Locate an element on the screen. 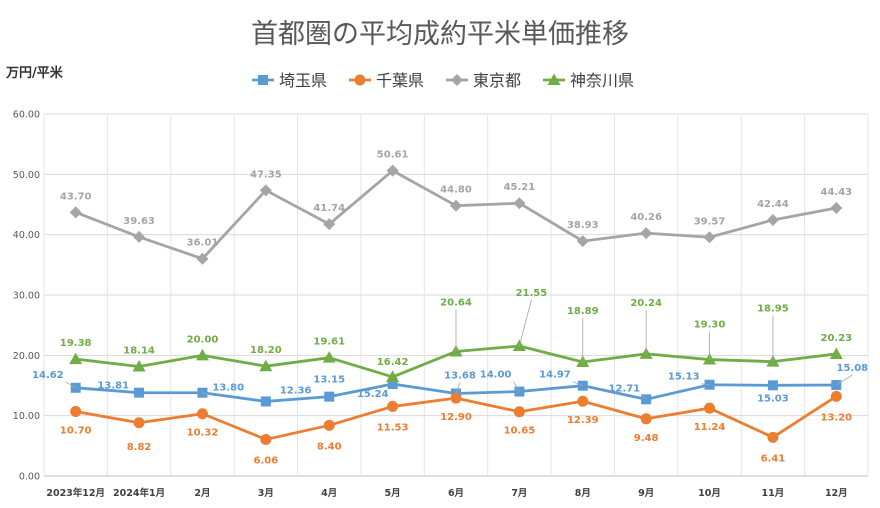 Image resolution: width=880 pixels, height=508 pixels. data-label: 20.23 is located at coordinates (836, 338).